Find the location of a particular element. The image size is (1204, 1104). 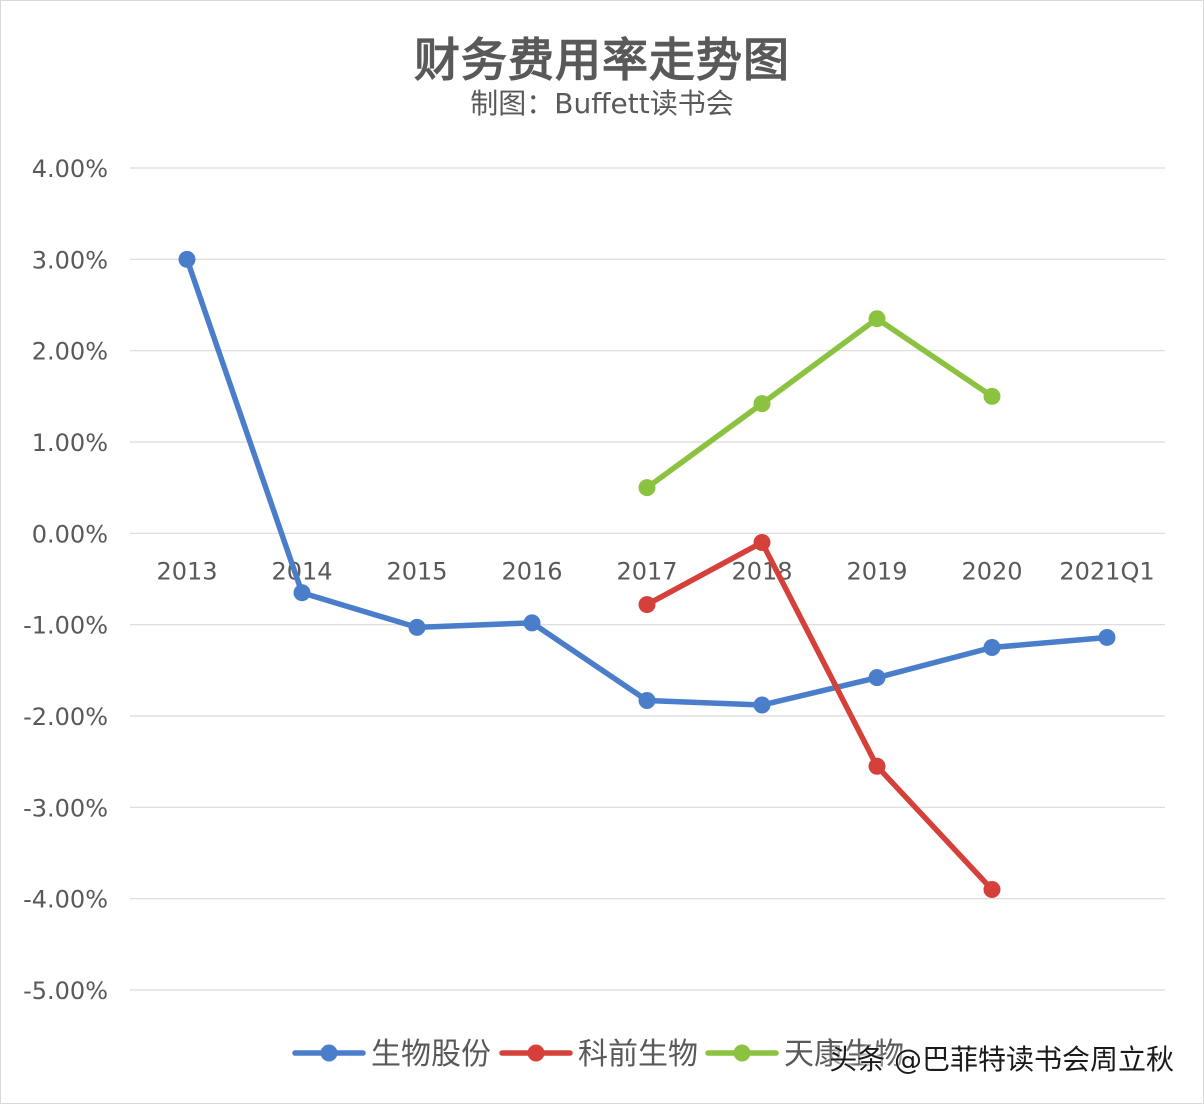

x-tick-label: 2021Q1 is located at coordinates (1106, 571).